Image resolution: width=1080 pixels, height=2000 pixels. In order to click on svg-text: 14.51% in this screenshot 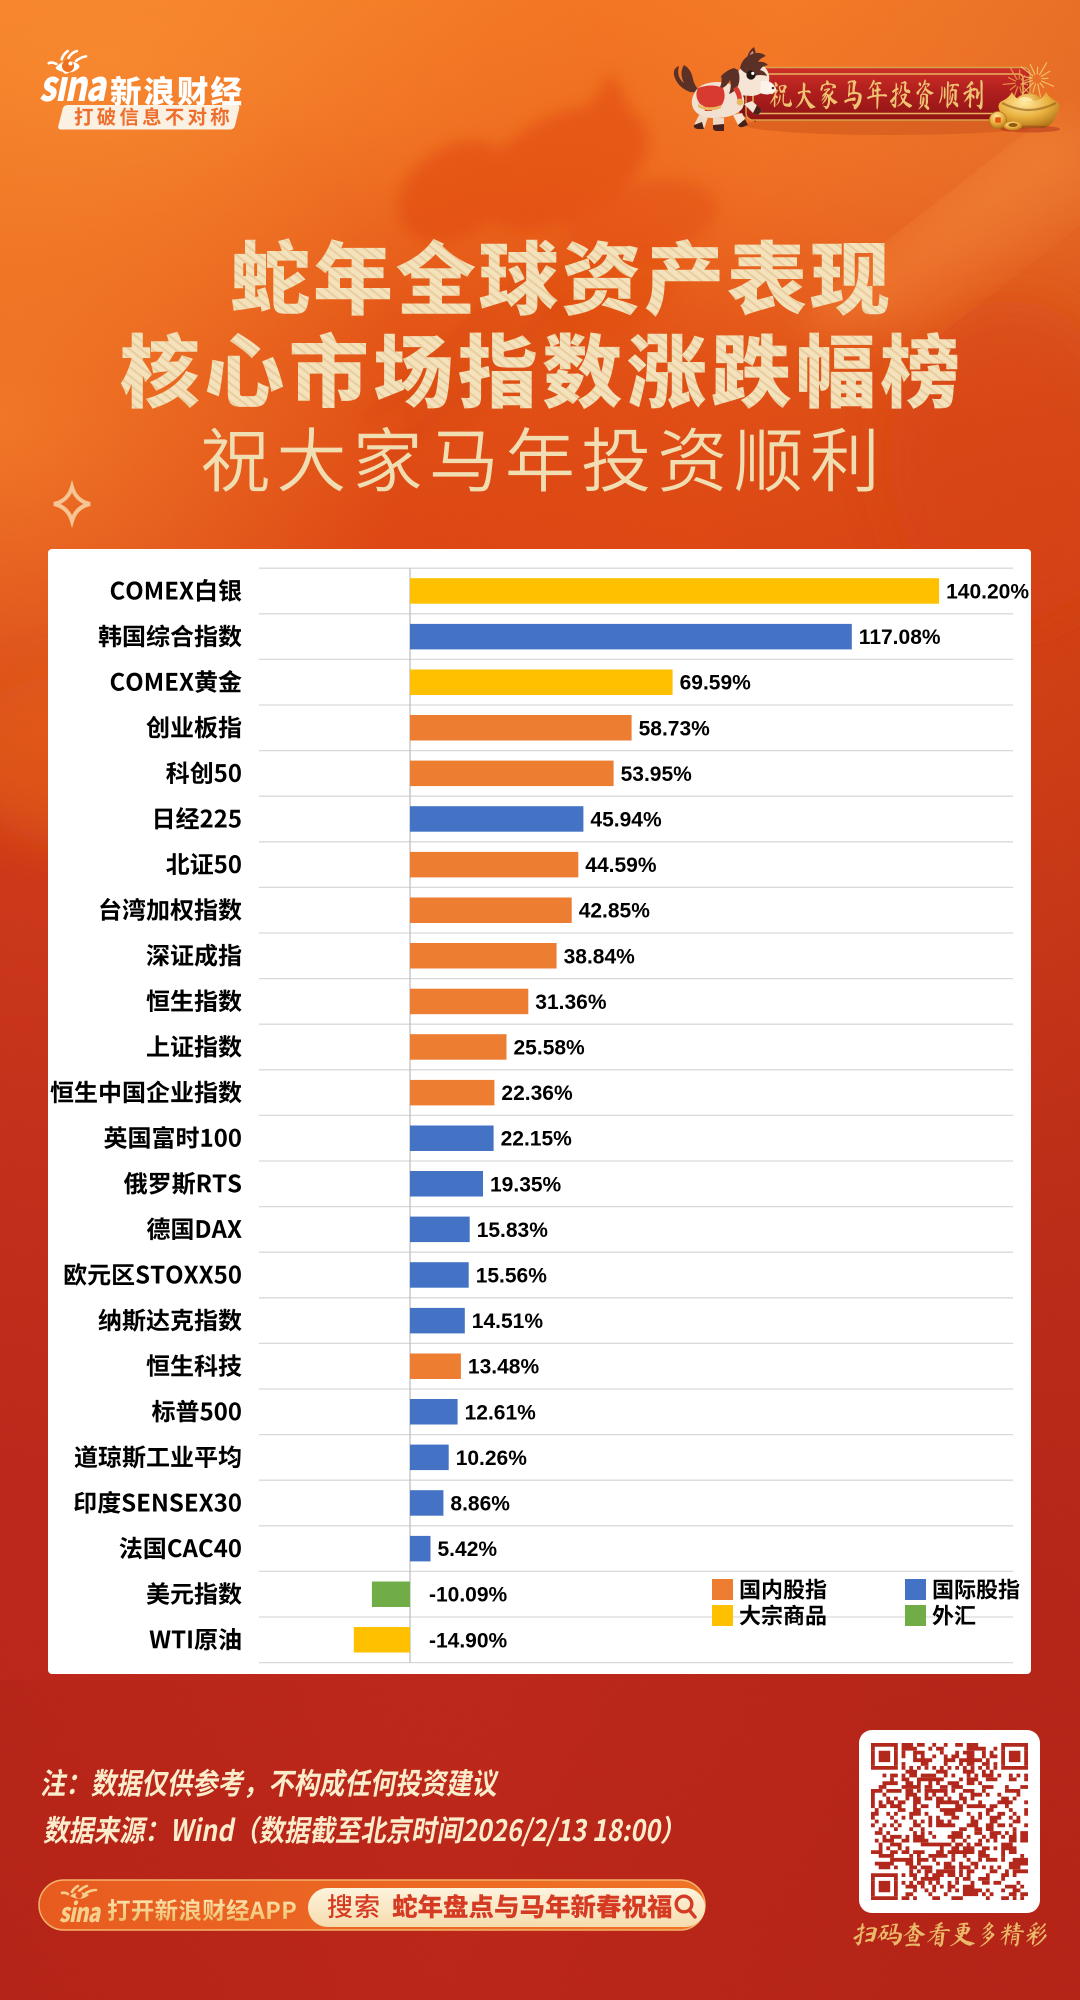, I will do `click(508, 1321)`.